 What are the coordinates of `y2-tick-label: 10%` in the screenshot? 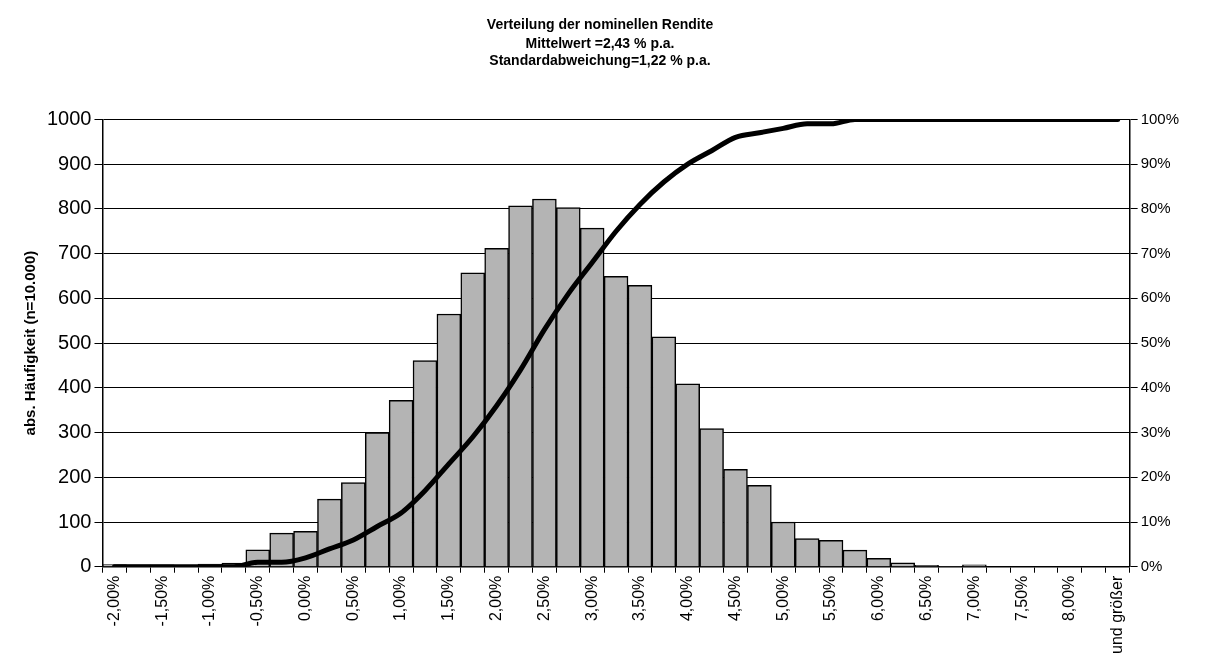 It's located at (1155, 521).